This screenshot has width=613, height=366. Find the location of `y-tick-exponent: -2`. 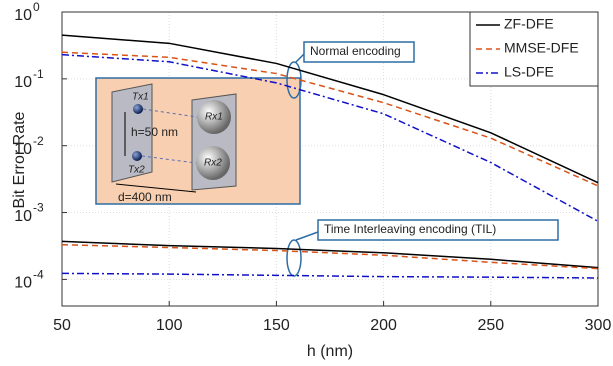

y-tick-exponent: -2 is located at coordinates (38, 141).